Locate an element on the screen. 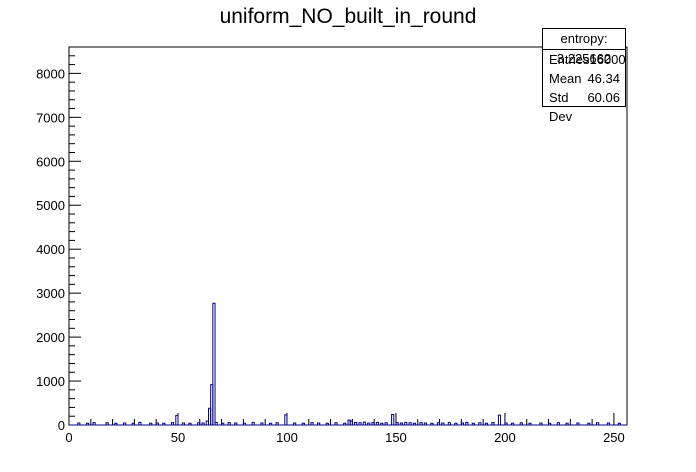 The width and height of the screenshot is (696, 472). stats-value: 60.06 is located at coordinates (603, 97).